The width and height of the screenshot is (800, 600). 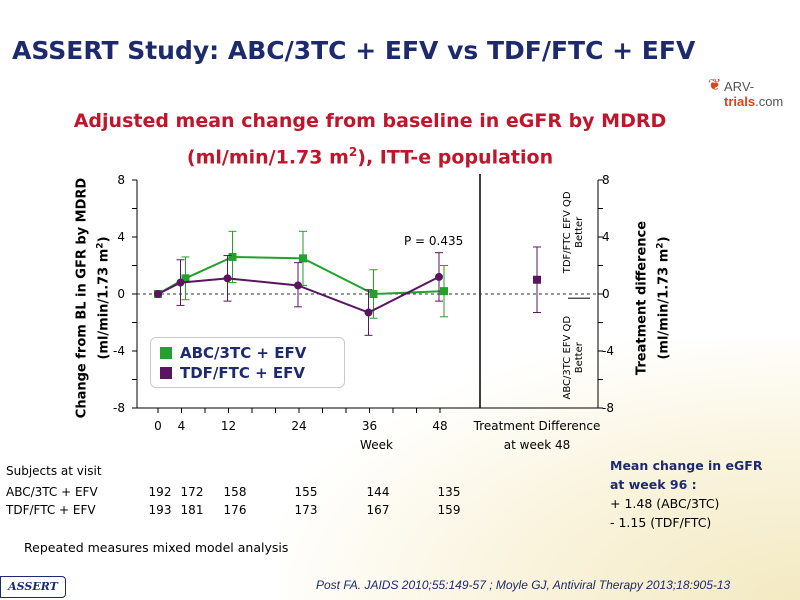 What do you see at coordinates (121, 180) in the screenshot?
I see `y-tick-label-left: 8` at bounding box center [121, 180].